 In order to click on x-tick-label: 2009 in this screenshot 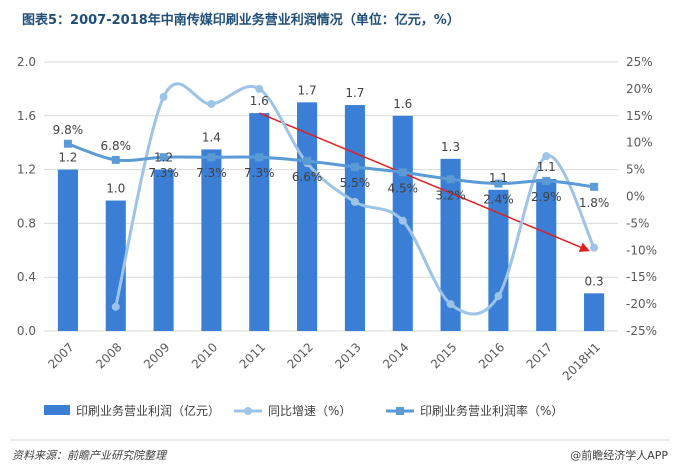, I will do `click(156, 355)`.